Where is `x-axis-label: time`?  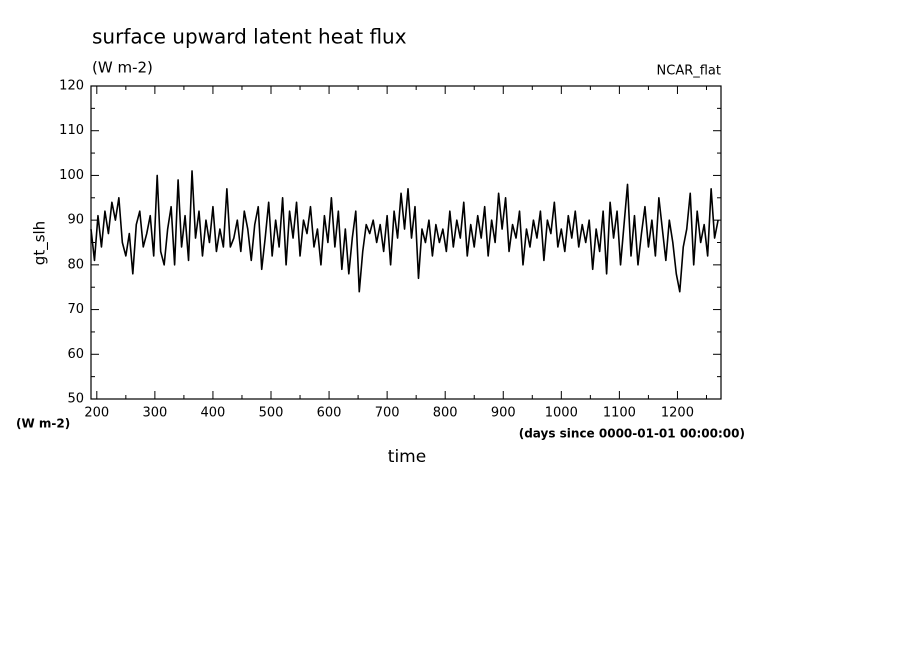 x-axis-label: time is located at coordinates (407, 457).